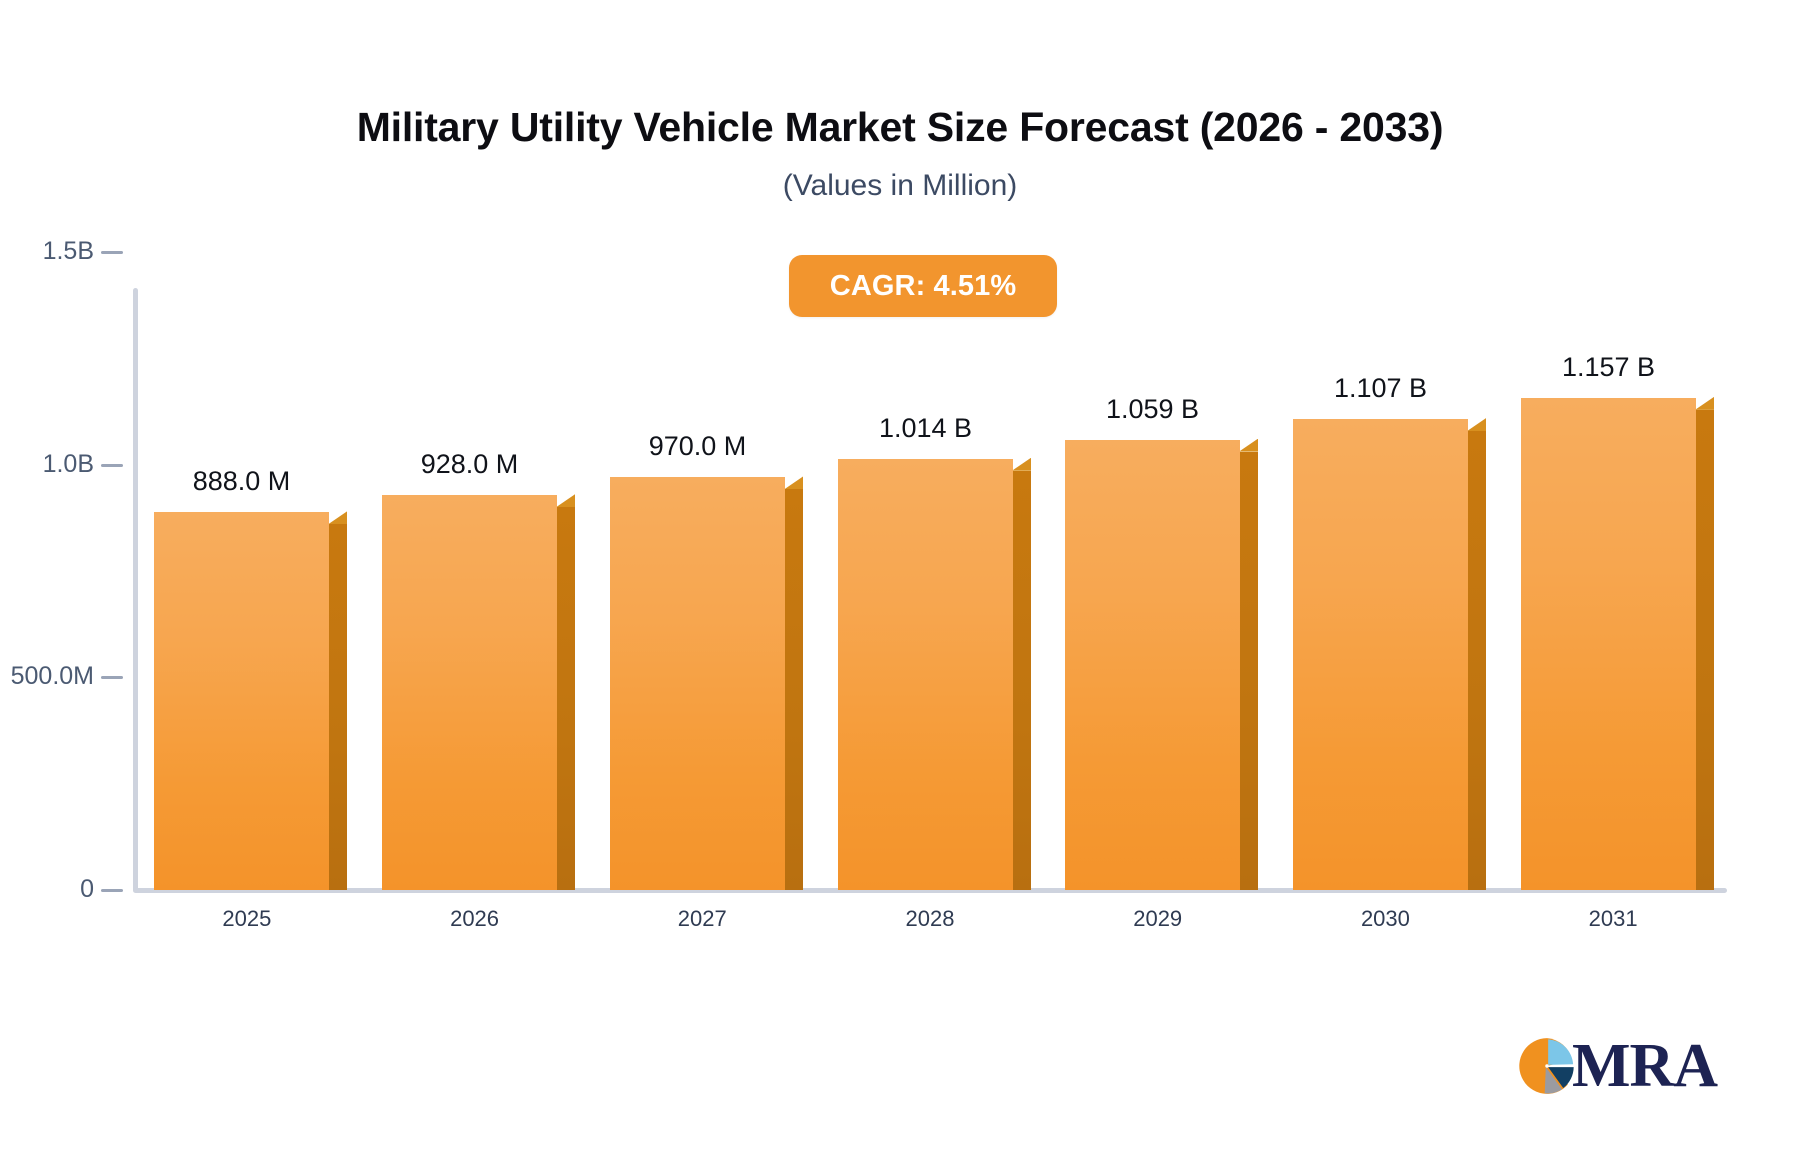 Image resolution: width=1800 pixels, height=1156 pixels. I want to click on x-axis-label: 2026, so click(475, 918).